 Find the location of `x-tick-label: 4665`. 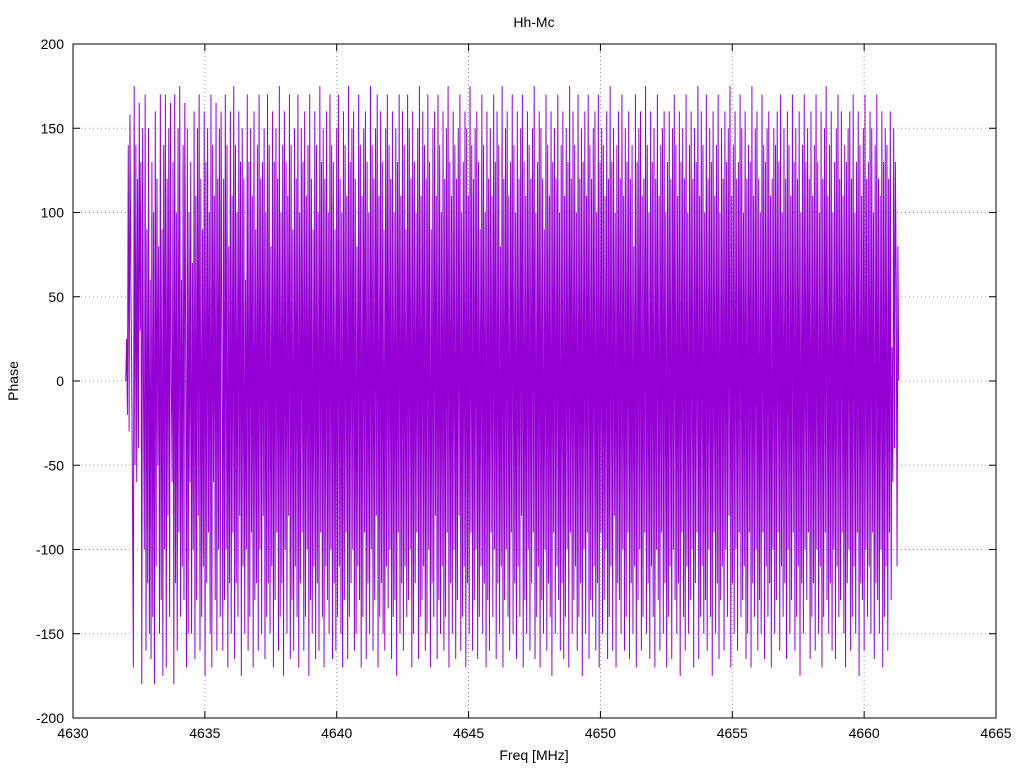

x-tick-label: 4665 is located at coordinates (995, 733).